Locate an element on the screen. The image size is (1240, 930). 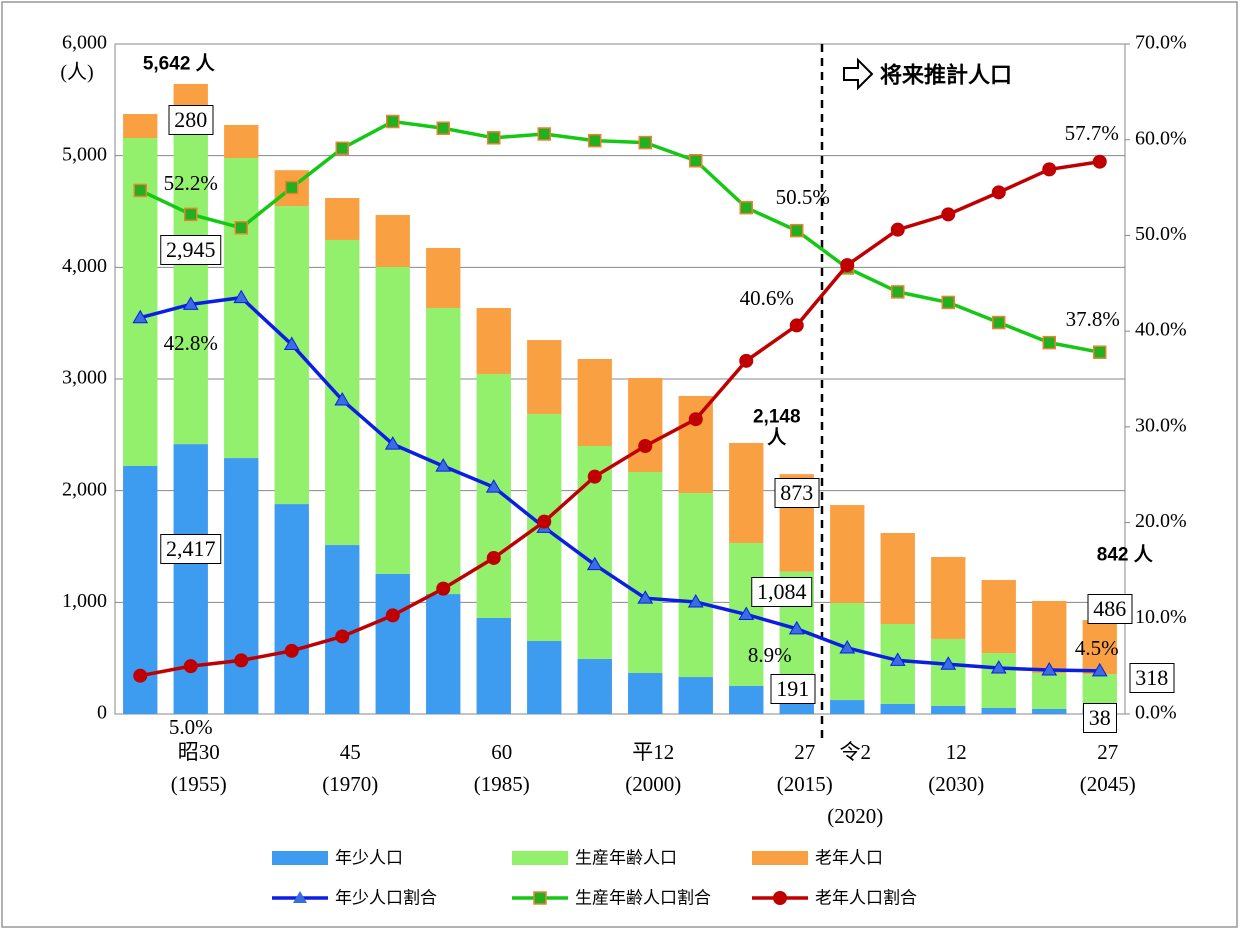
bar-value-label: 2,417 is located at coordinates (191, 549).